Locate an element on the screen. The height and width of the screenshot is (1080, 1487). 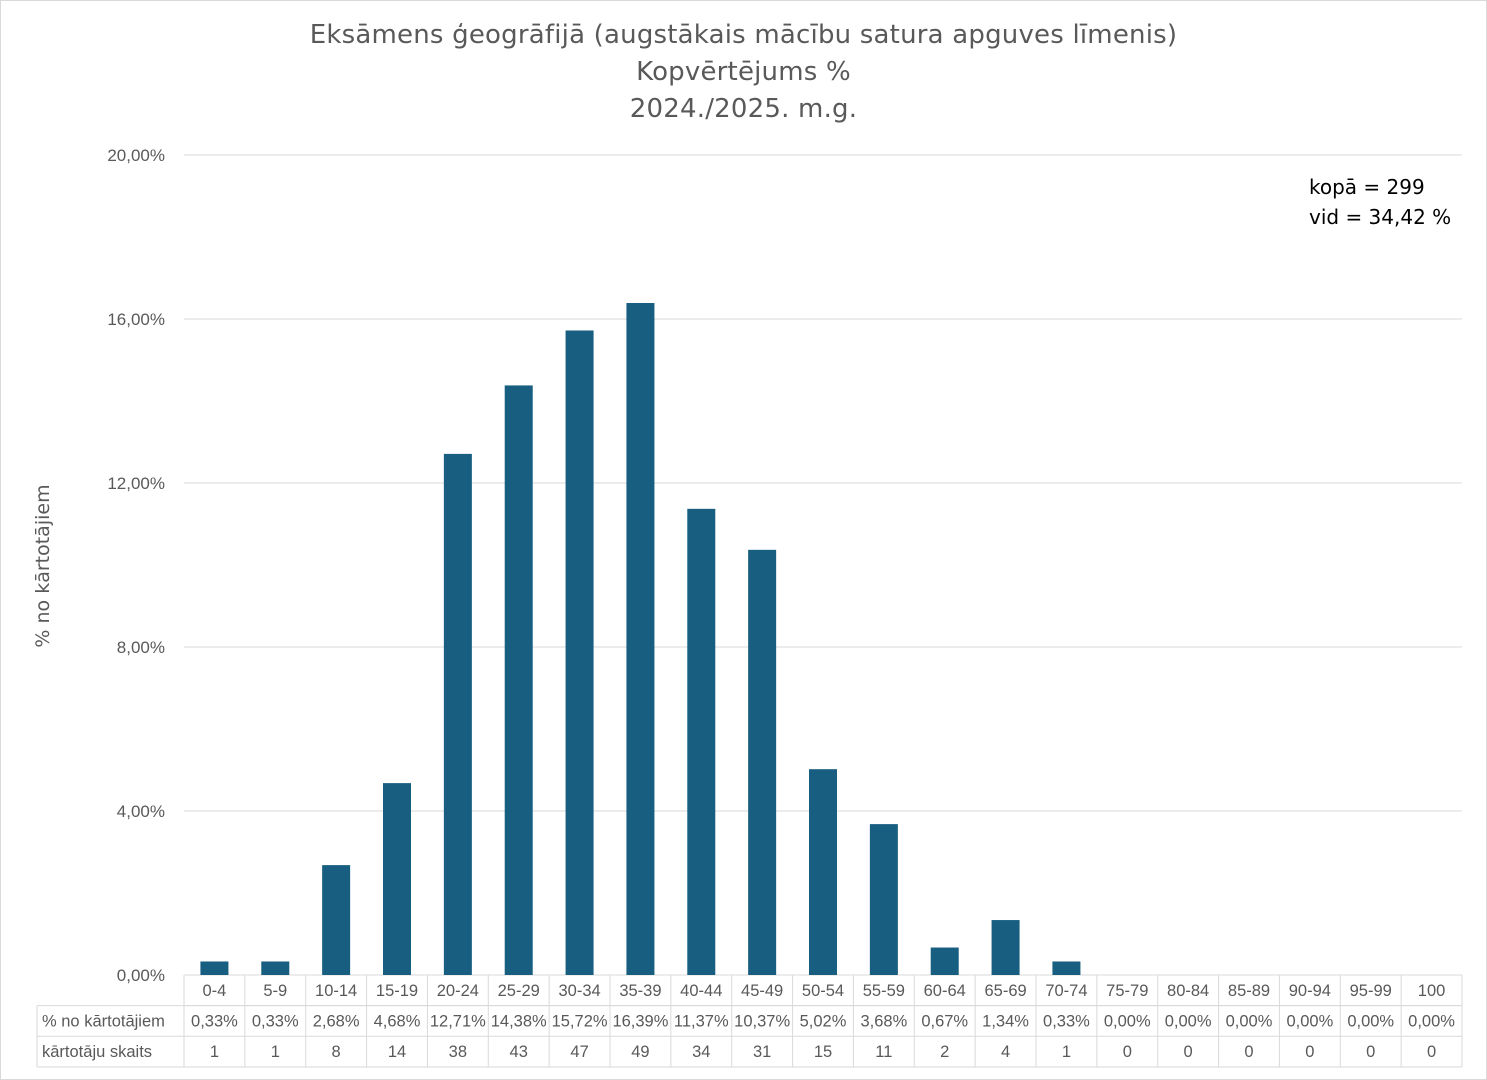
table-count-cell: 15 is located at coordinates (823, 1052).